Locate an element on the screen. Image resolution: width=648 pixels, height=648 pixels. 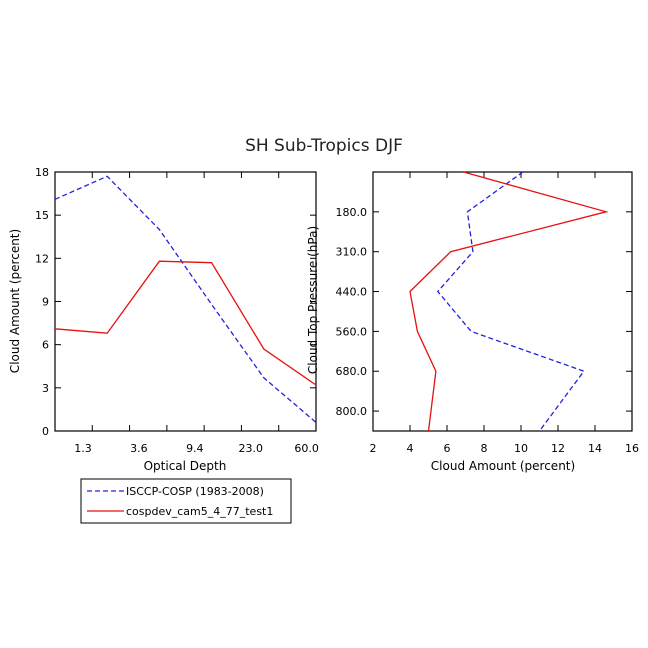
left-x-tick-label: 1.3 is located at coordinates (83, 448).